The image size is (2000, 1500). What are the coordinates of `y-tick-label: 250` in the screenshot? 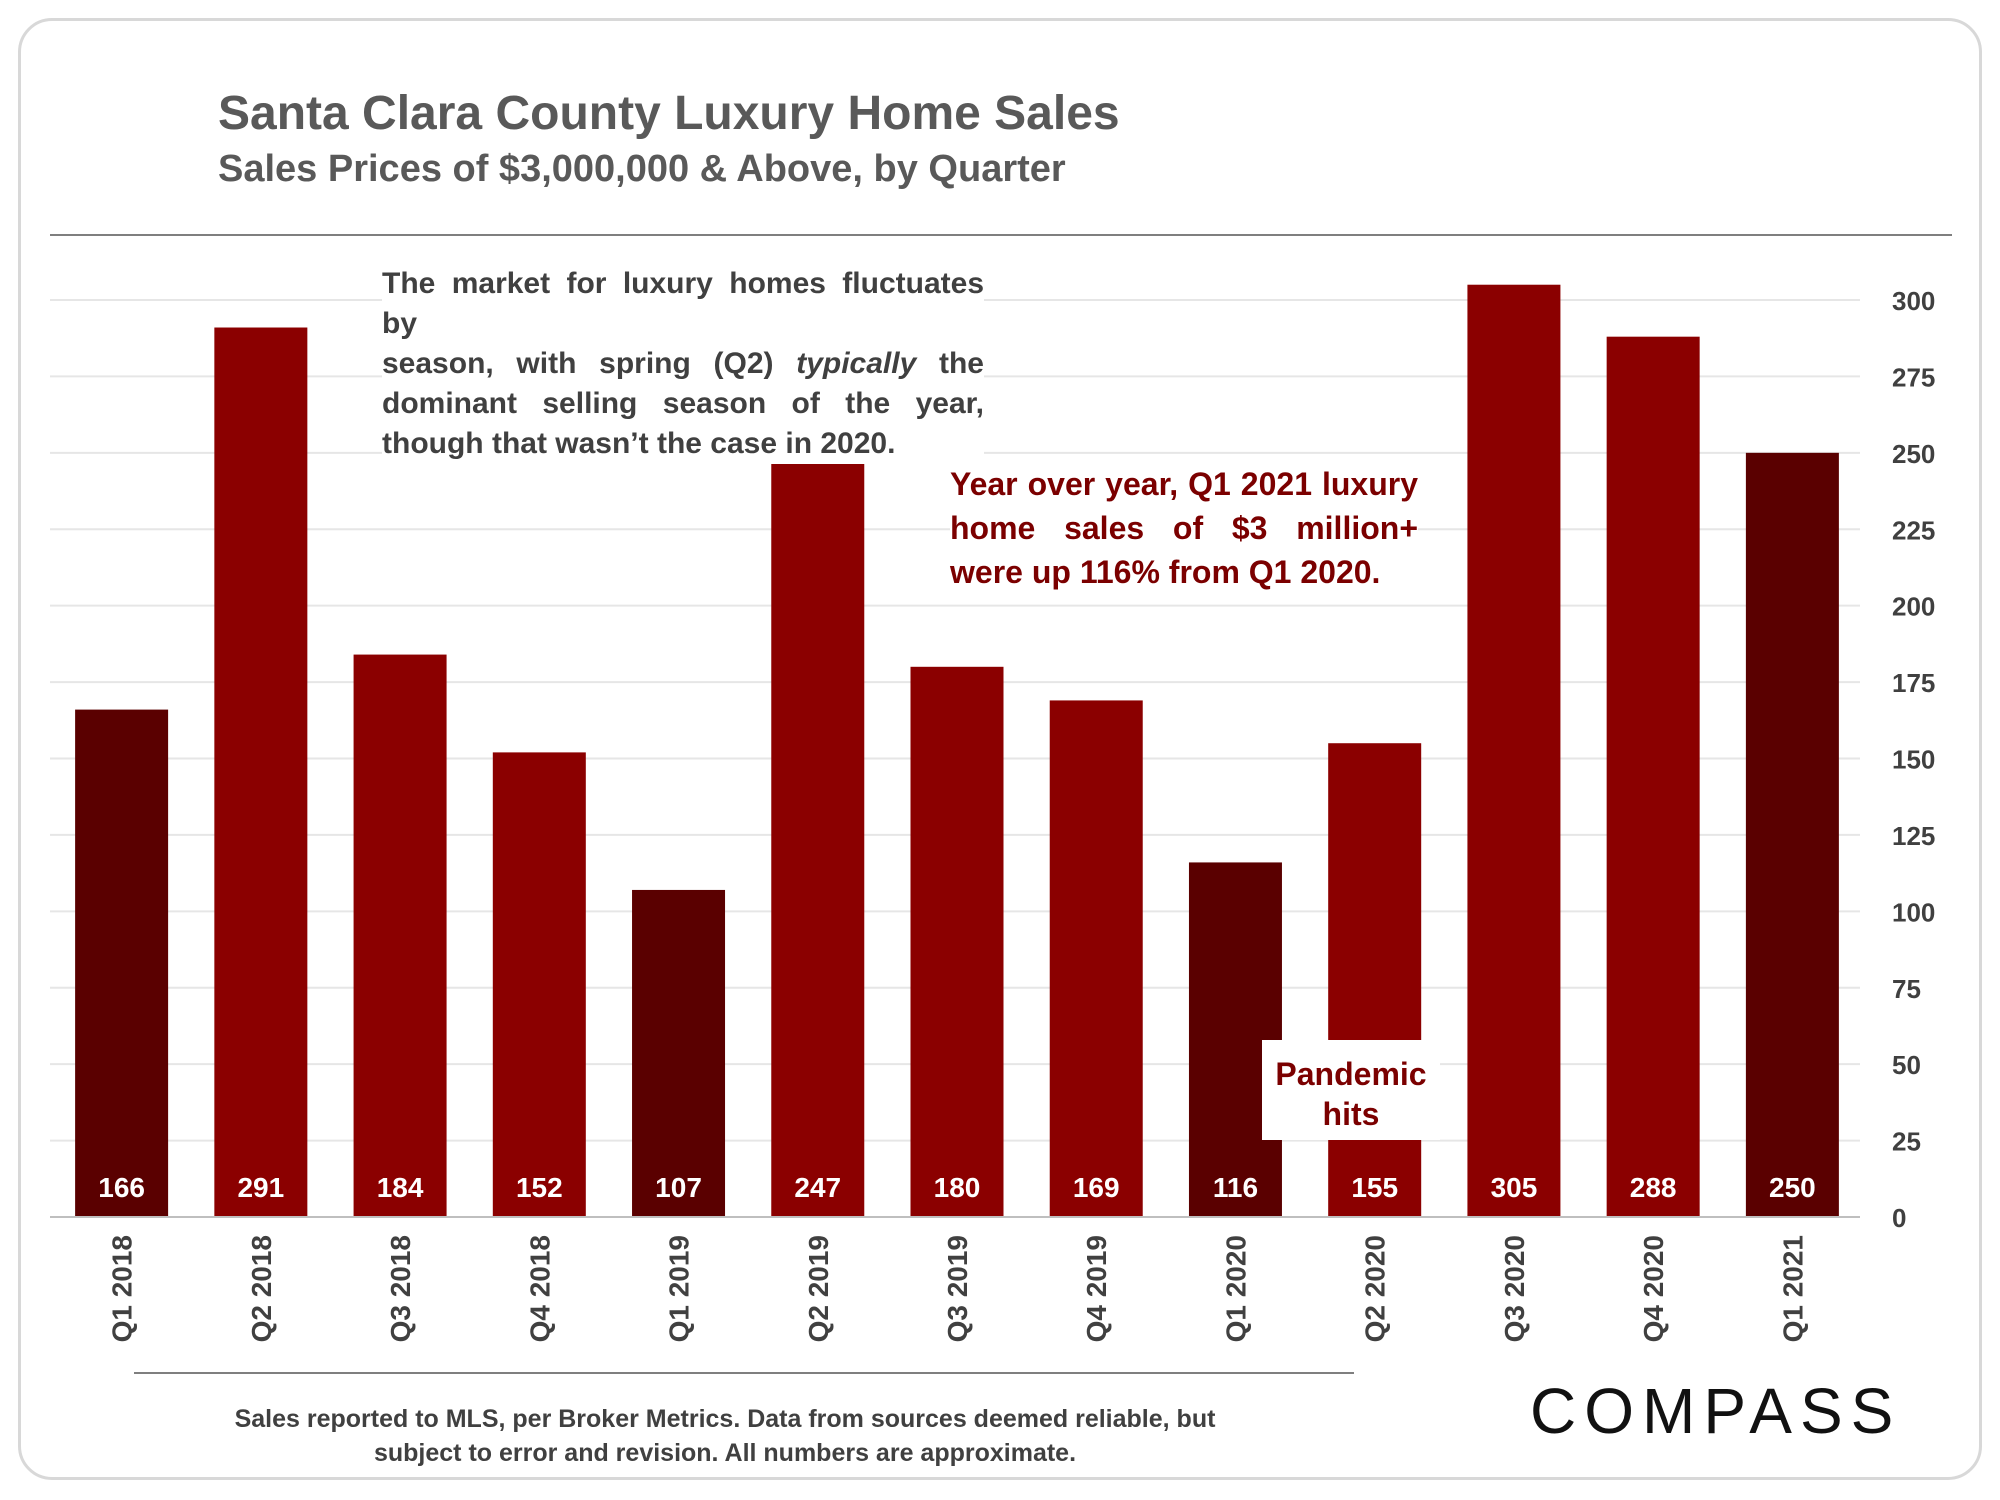 It's located at (1913, 454).